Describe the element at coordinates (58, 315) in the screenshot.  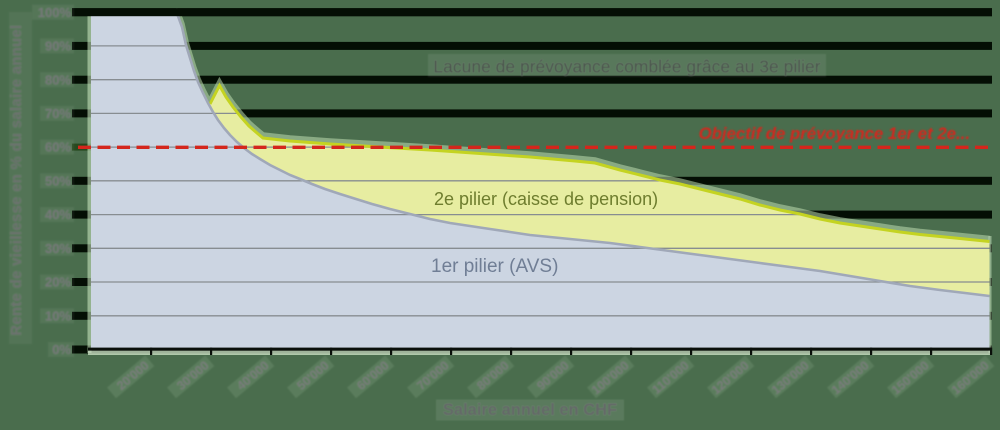
I see `svg-text: 10%` at that location.